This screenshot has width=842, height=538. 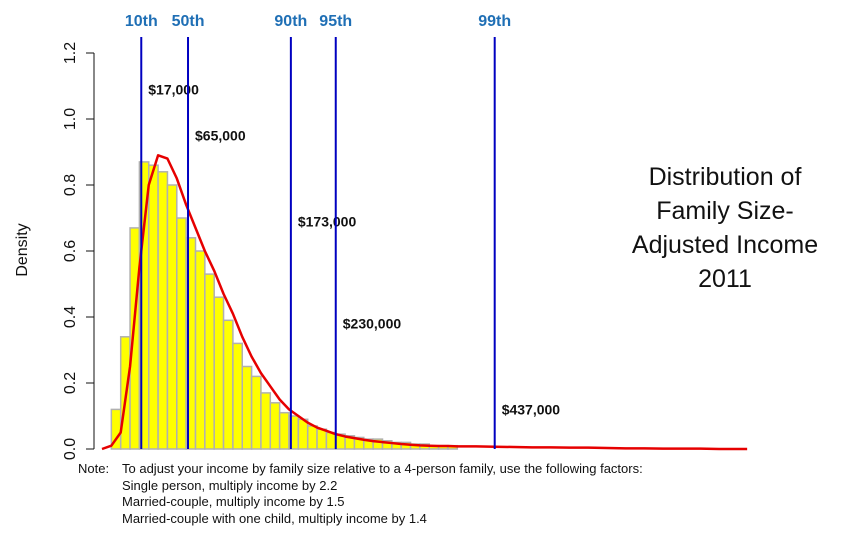 I want to click on y-axis: 0.0 0.2 0.4 0.6 0.8 1.0 1.2, so click(x=78, y=251).